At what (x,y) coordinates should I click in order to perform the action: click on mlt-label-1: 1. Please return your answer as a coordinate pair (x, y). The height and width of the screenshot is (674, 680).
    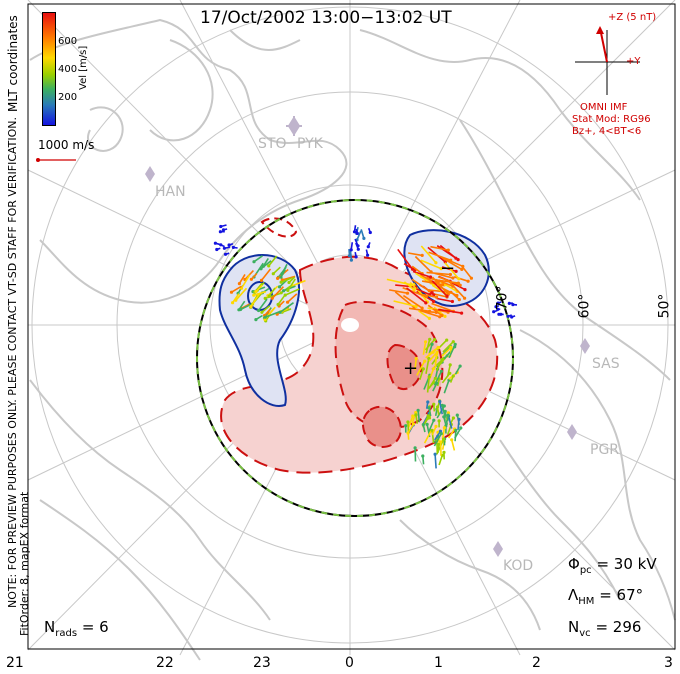
    Looking at the image, I should click on (438, 663).